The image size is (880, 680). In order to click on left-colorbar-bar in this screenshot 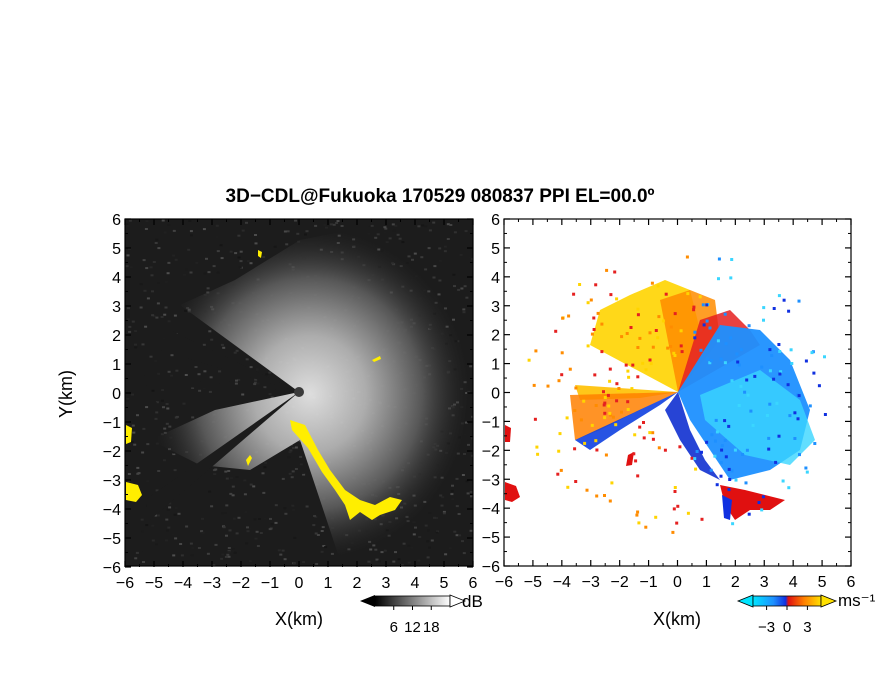, I will do `click(412, 601)`.